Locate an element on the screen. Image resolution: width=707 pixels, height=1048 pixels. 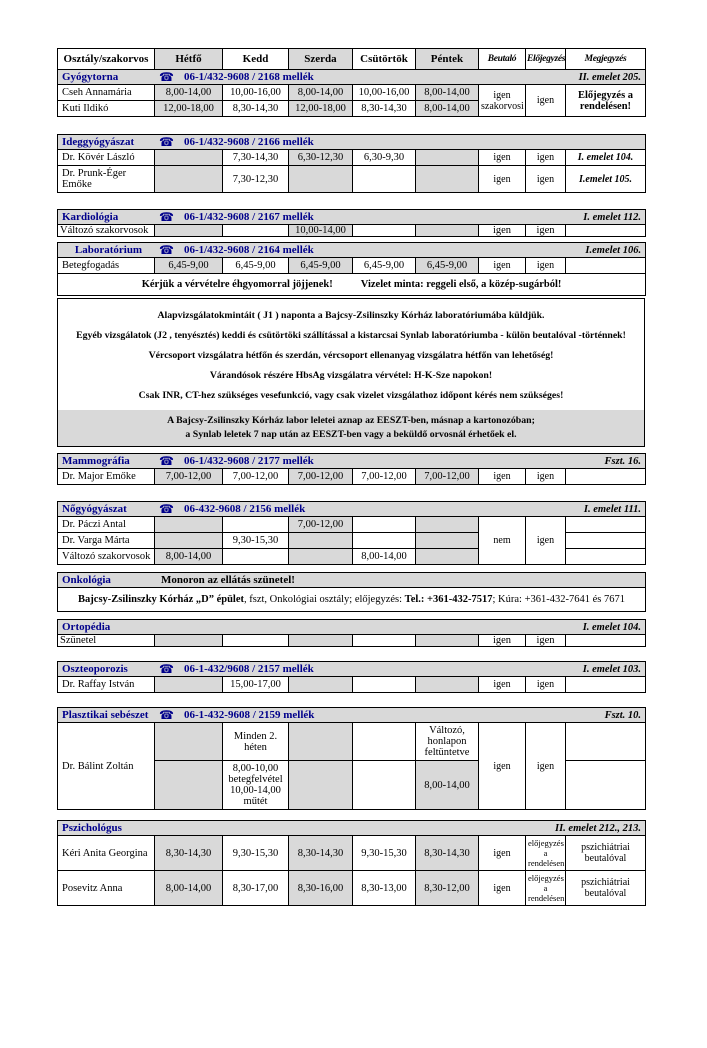
schedule-cell: 8,00-14,00 is located at coordinates (188, 557).